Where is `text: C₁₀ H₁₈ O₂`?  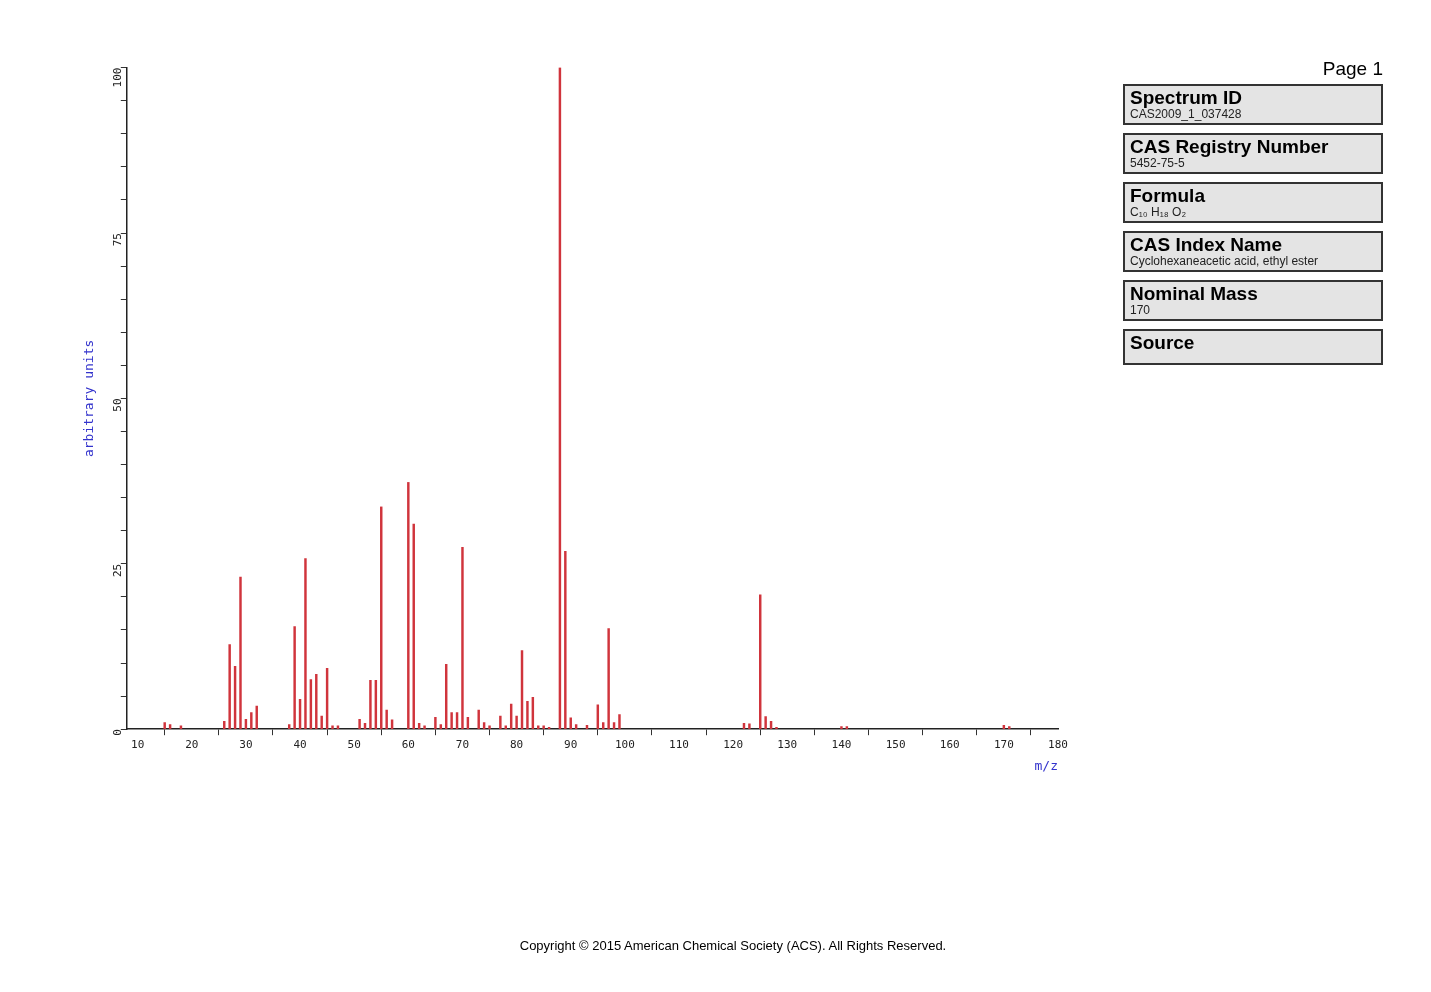
text: C₁₀ H₁₈ O₂ is located at coordinates (1158, 212).